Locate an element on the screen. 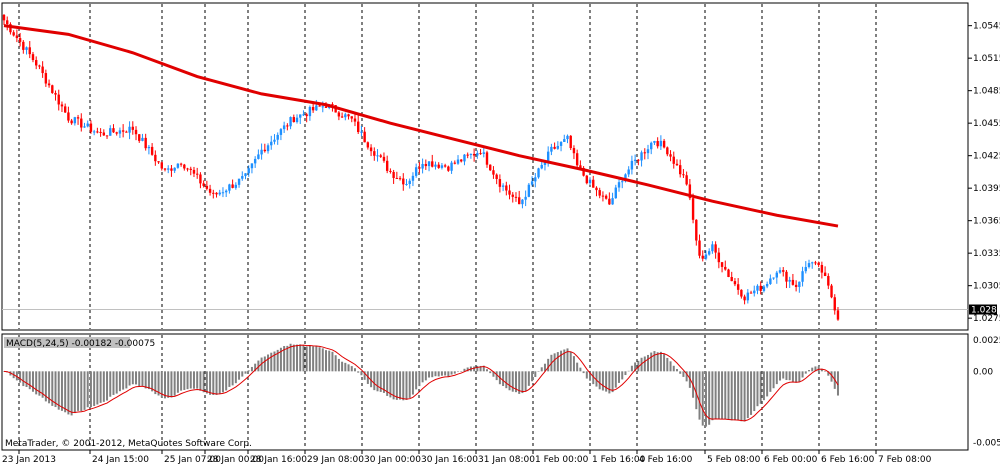 The height and width of the screenshot is (466, 1000). macd-signal-line is located at coordinates (421, 383).